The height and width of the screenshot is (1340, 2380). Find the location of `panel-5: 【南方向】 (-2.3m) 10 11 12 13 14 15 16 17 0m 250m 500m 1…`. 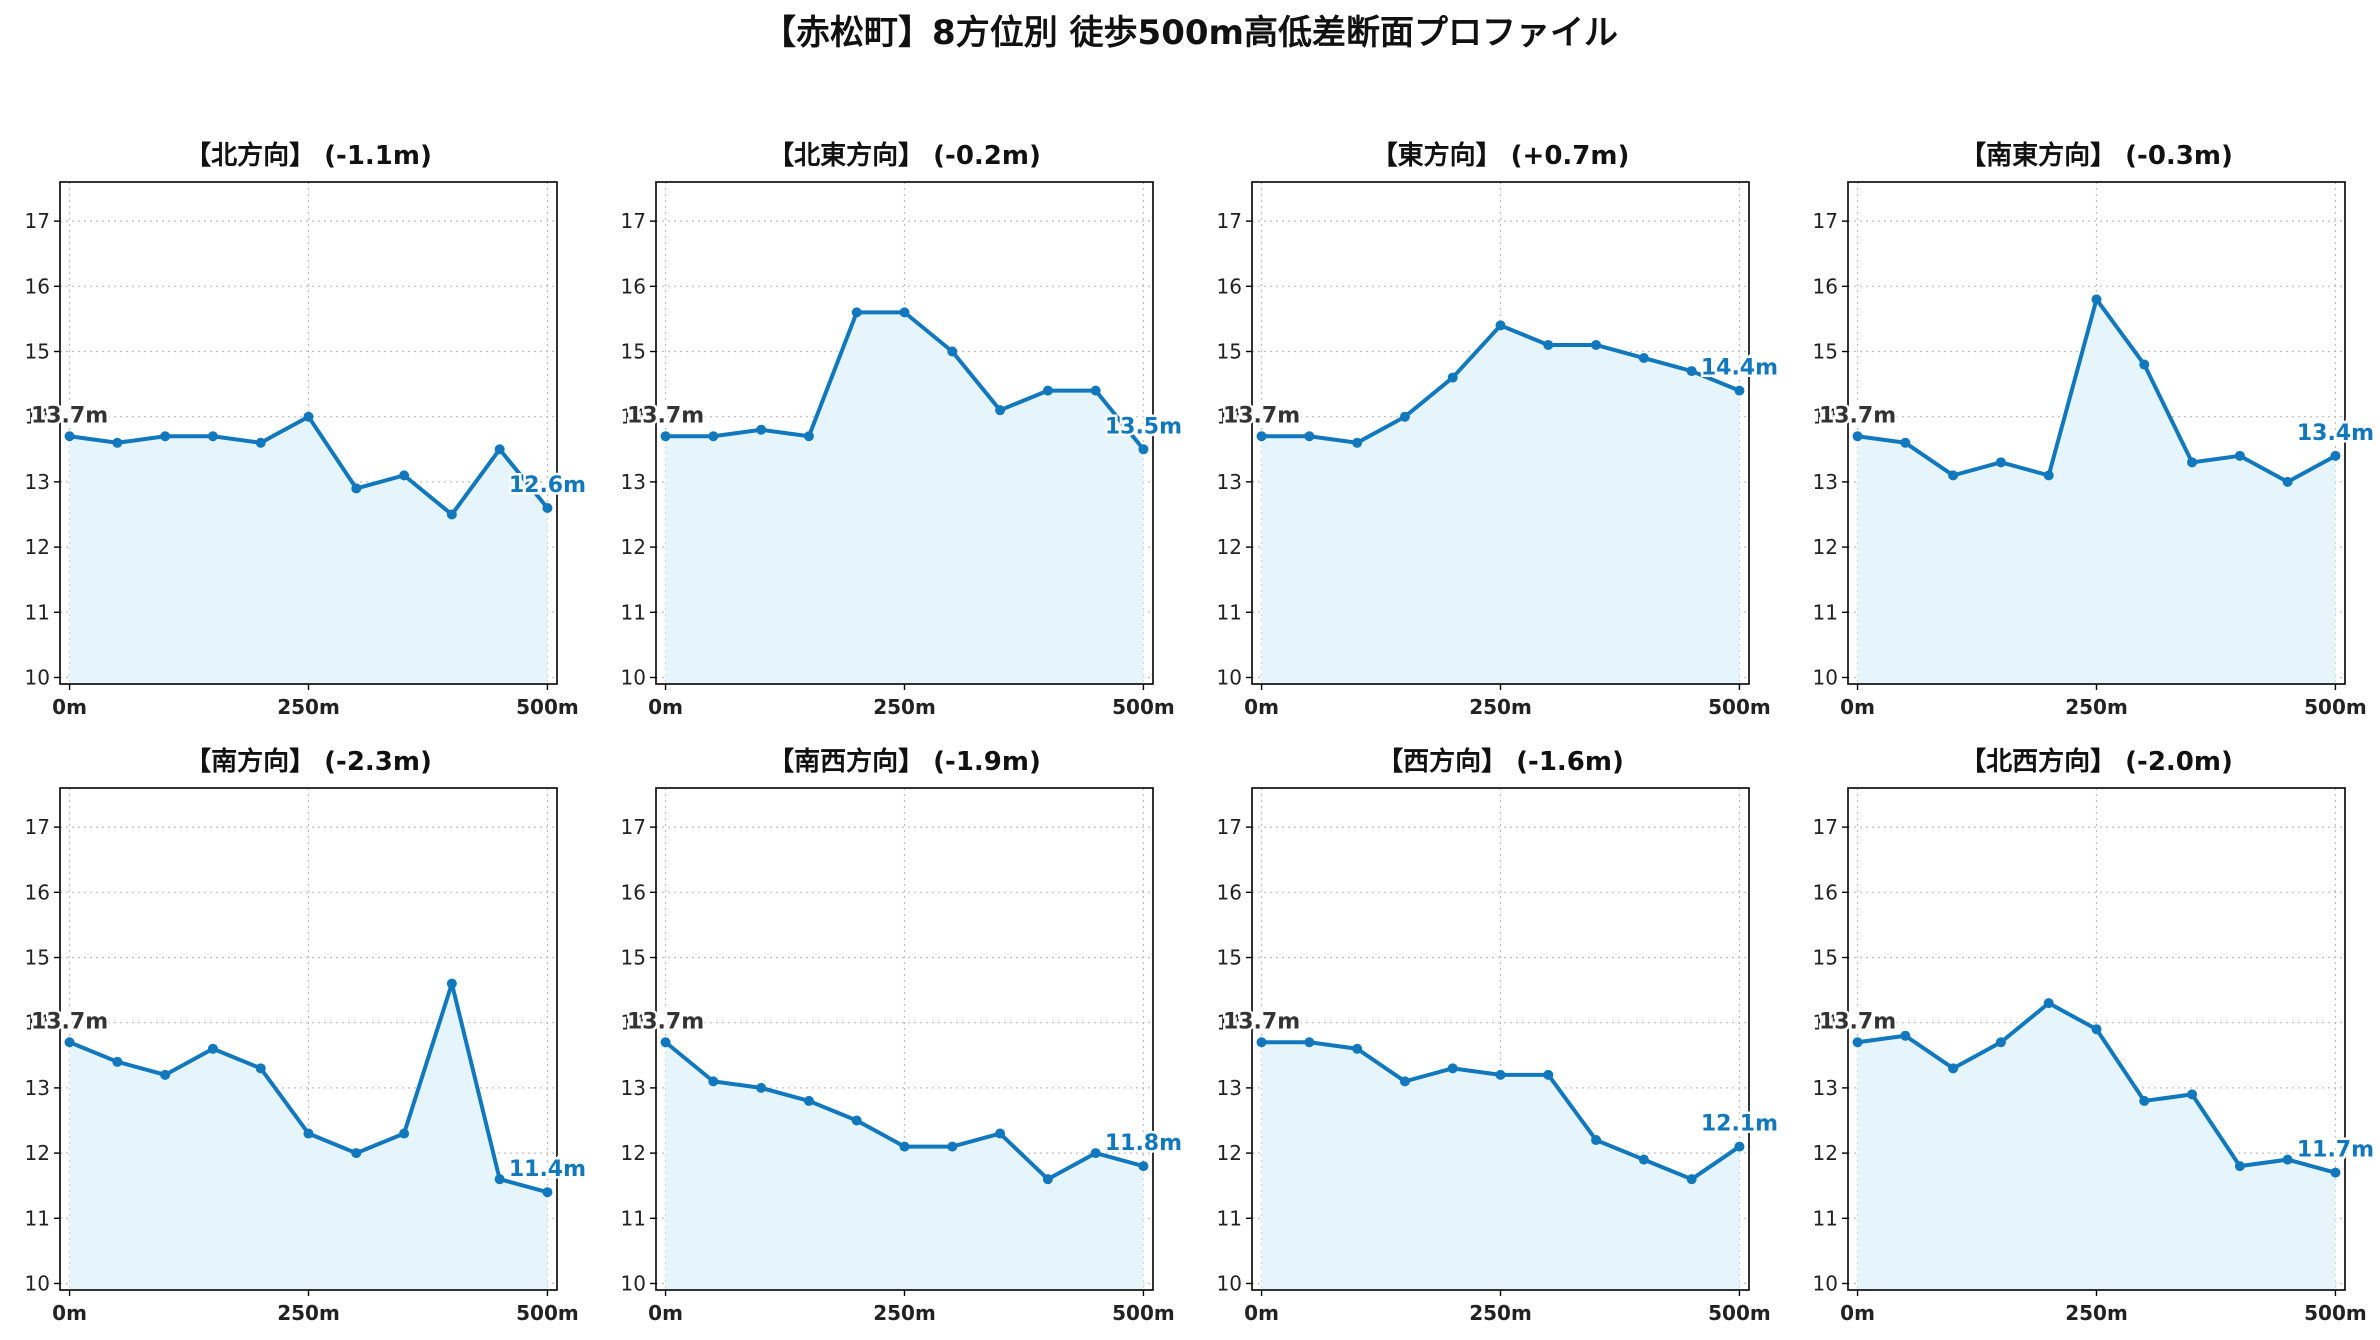

panel-5: 【南方向】 (-2.3m) 10 11 12 13 14 15 16 17 0m 250m 500m 1… is located at coordinates (307, 1035).